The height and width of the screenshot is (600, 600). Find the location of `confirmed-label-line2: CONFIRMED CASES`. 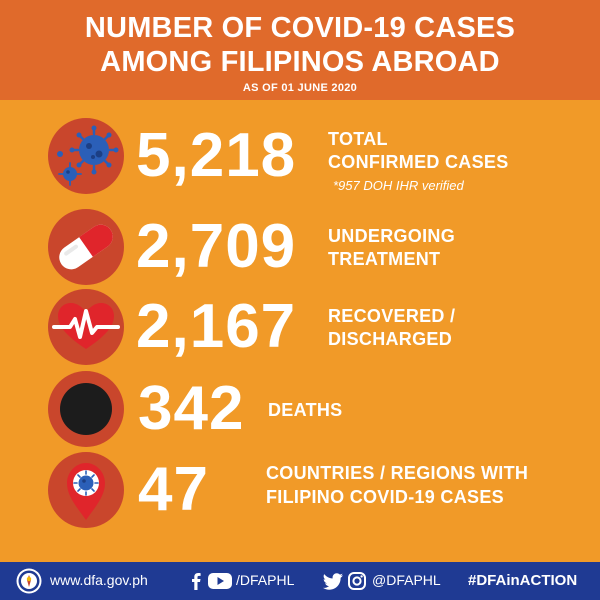

confirmed-label-line2: CONFIRMED CASES is located at coordinates (418, 162).